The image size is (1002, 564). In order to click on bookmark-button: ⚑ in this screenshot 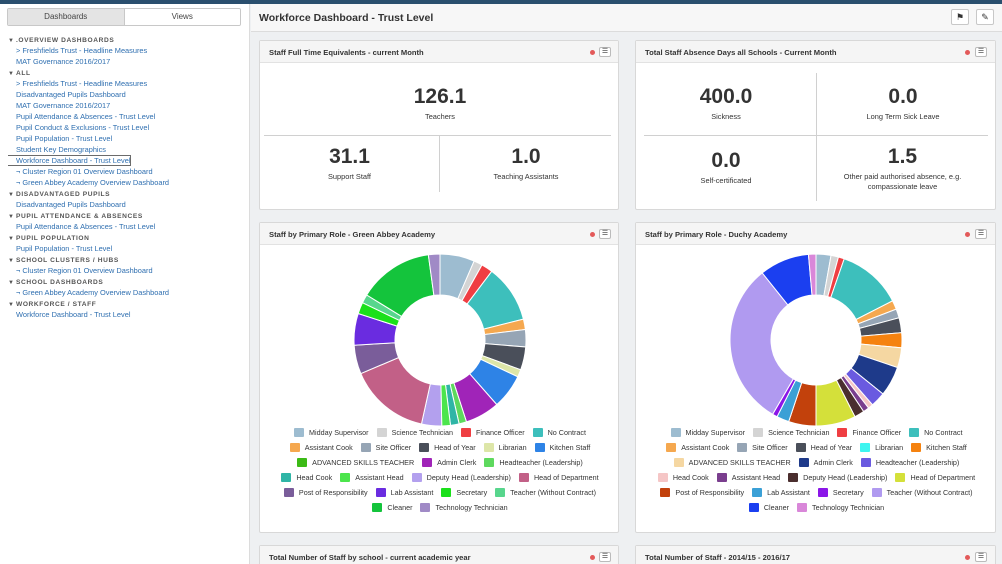, I will do `click(960, 17)`.